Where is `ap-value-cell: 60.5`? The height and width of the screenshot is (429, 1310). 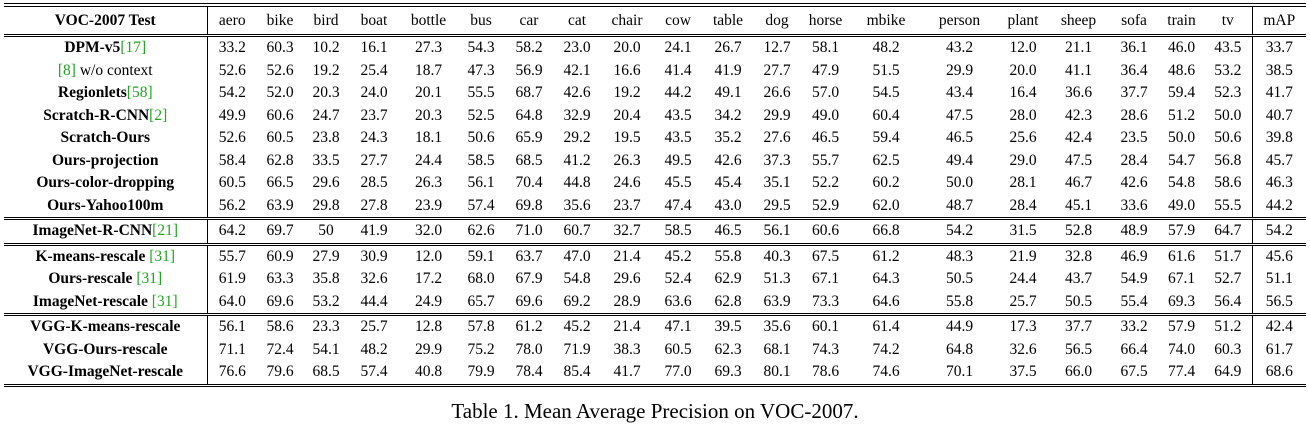
ap-value-cell: 60.5 is located at coordinates (232, 183).